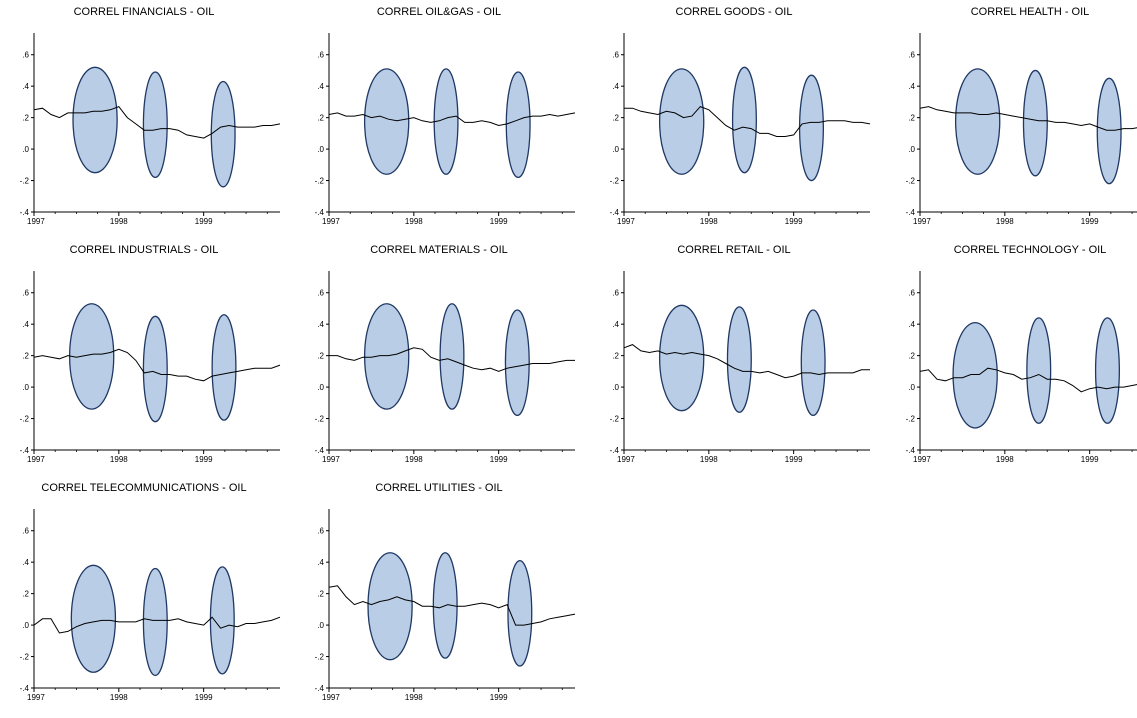  I want to click on chart-title: CORREL UTILITIES - OIL, so click(439, 488).